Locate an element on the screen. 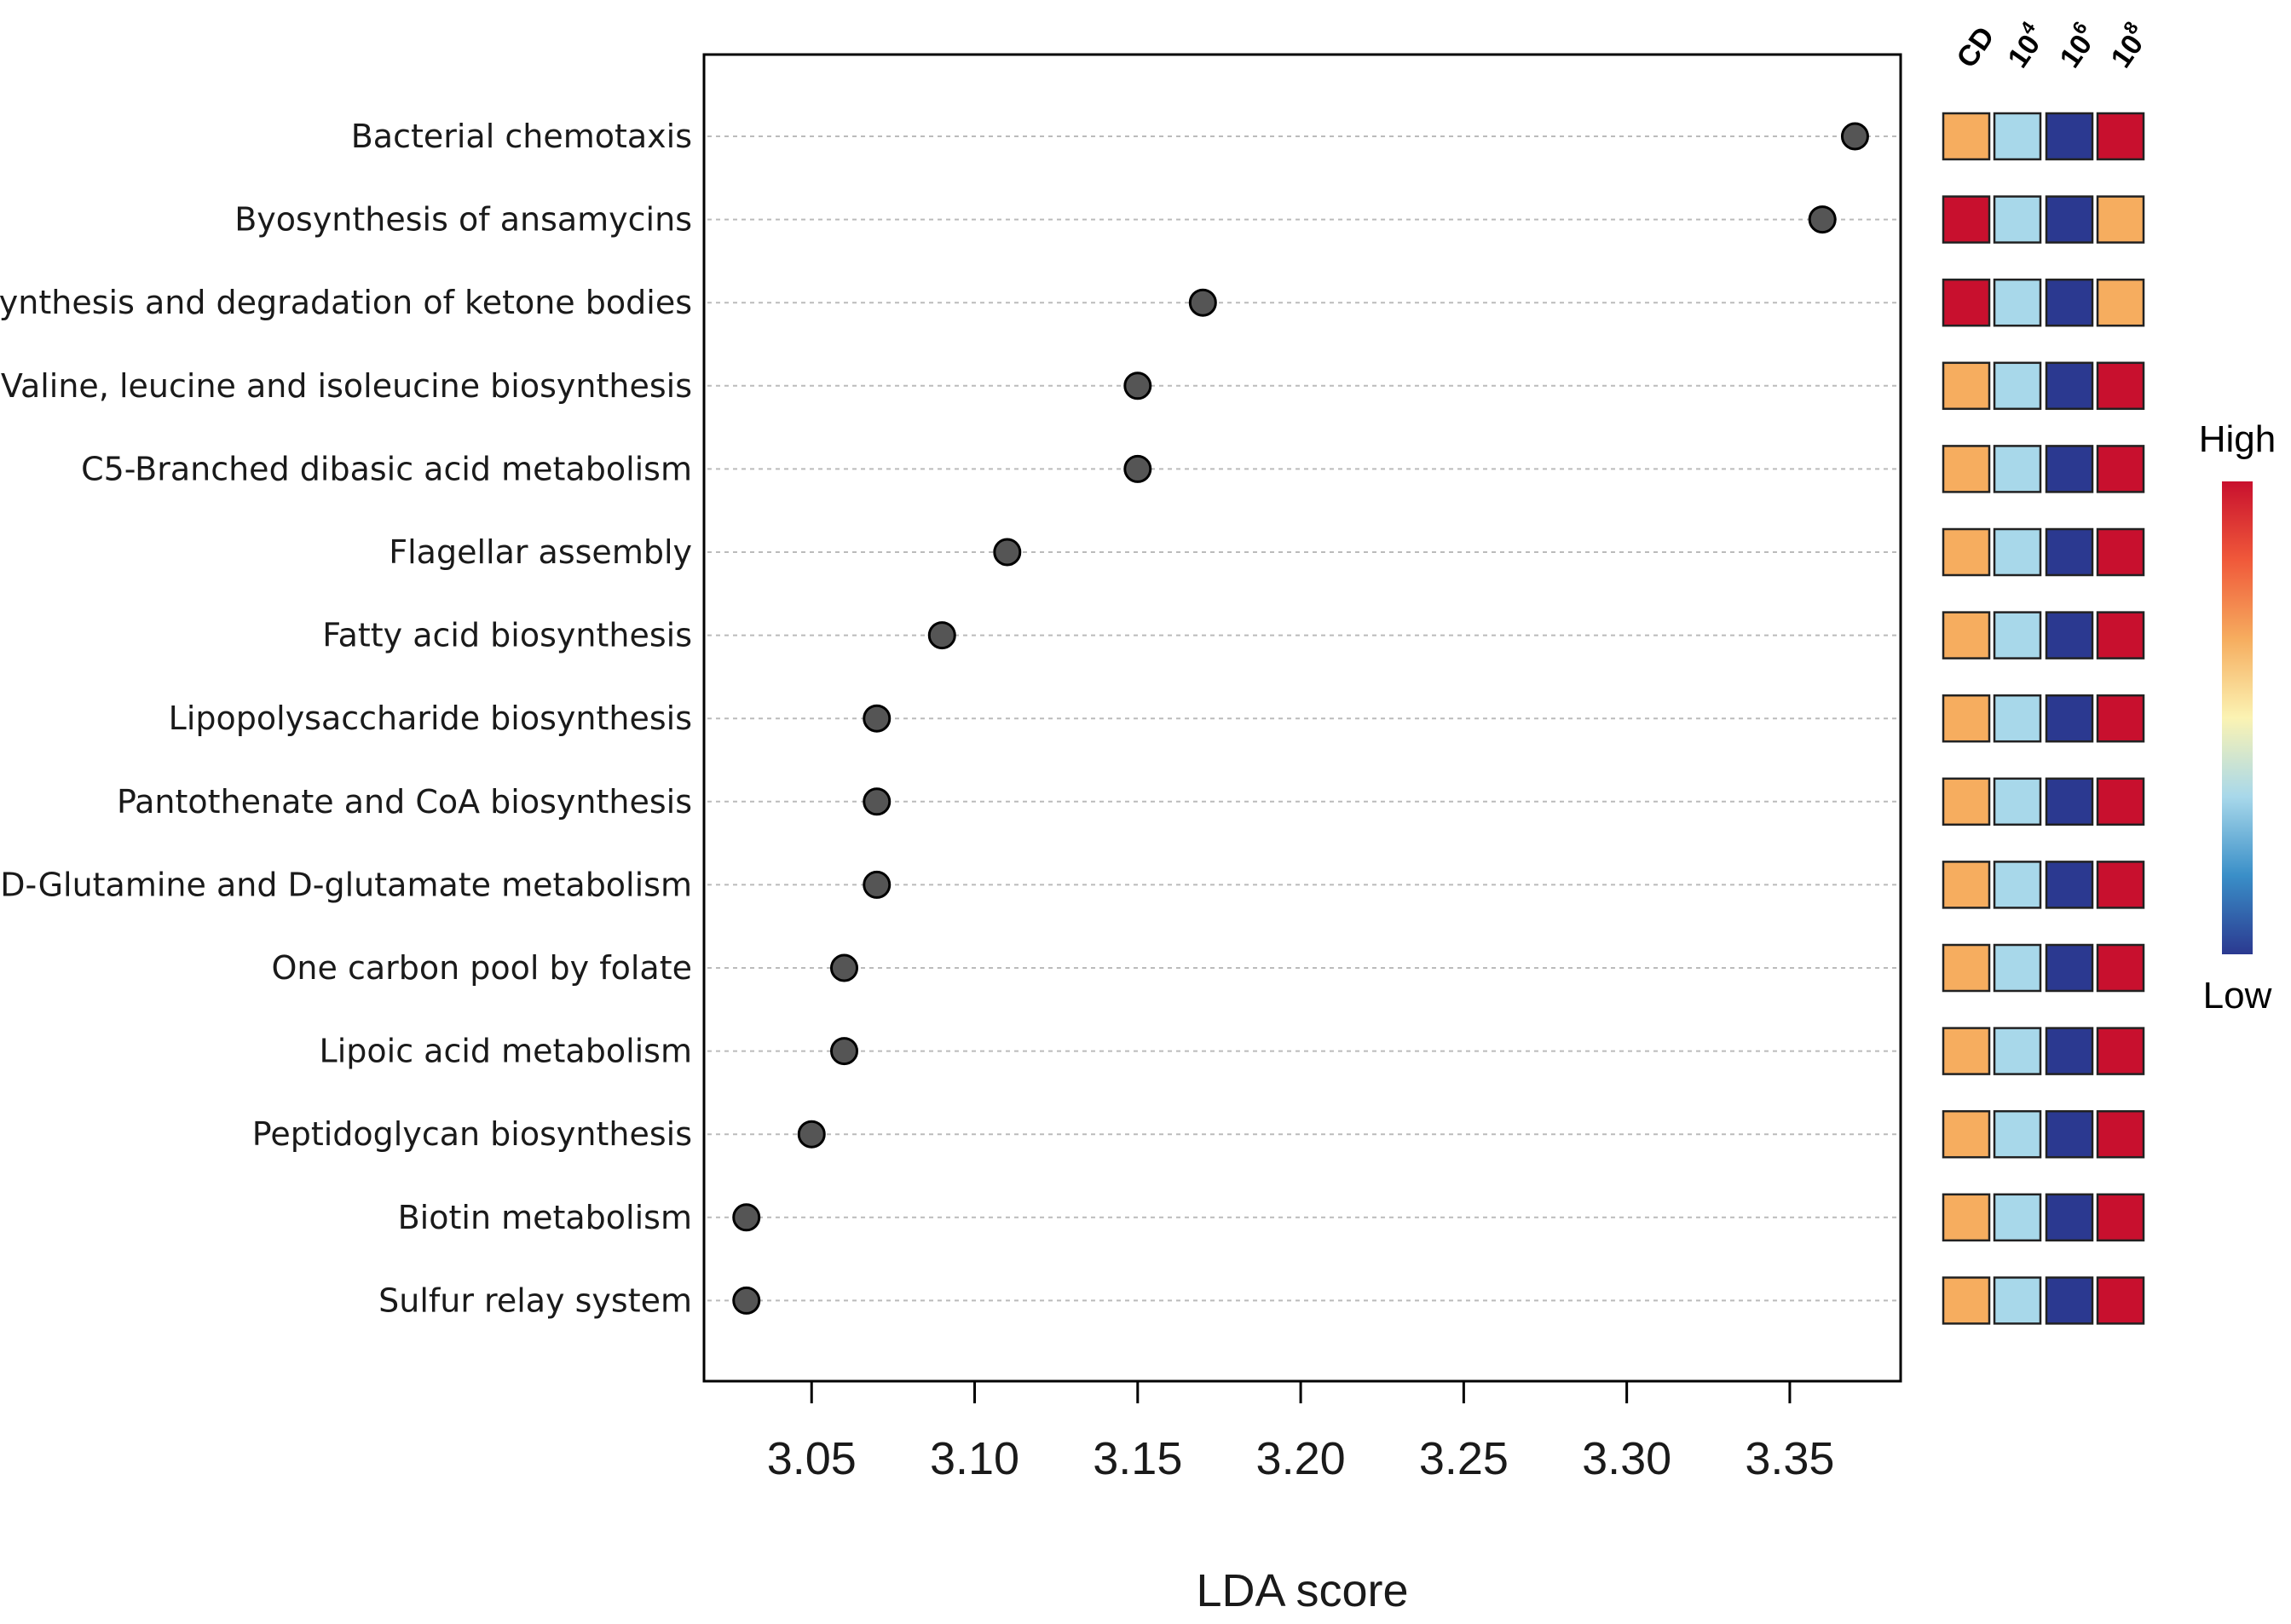 The height and width of the screenshot is (1624, 2291). pathway-label: Lipoic acid metabolism is located at coordinates (506, 1051).